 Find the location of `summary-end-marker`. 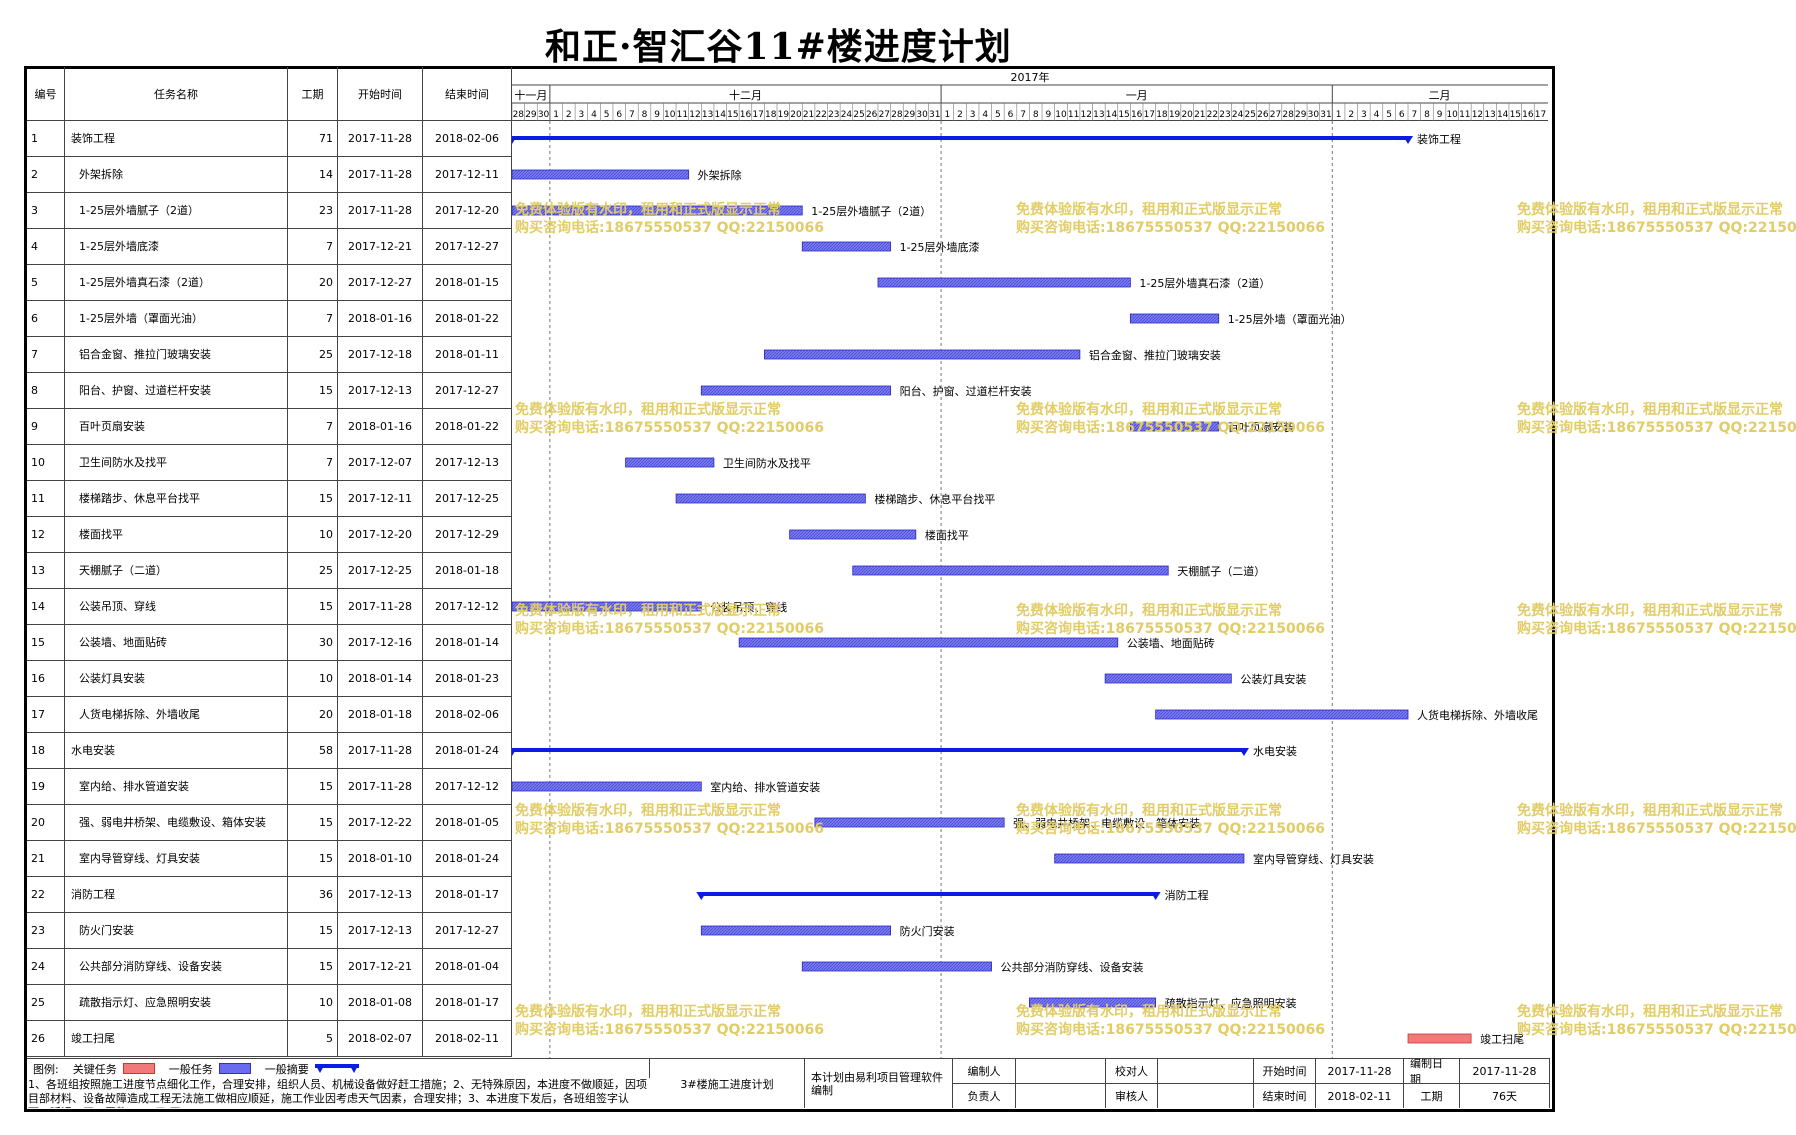

summary-end-marker is located at coordinates (1155, 896).